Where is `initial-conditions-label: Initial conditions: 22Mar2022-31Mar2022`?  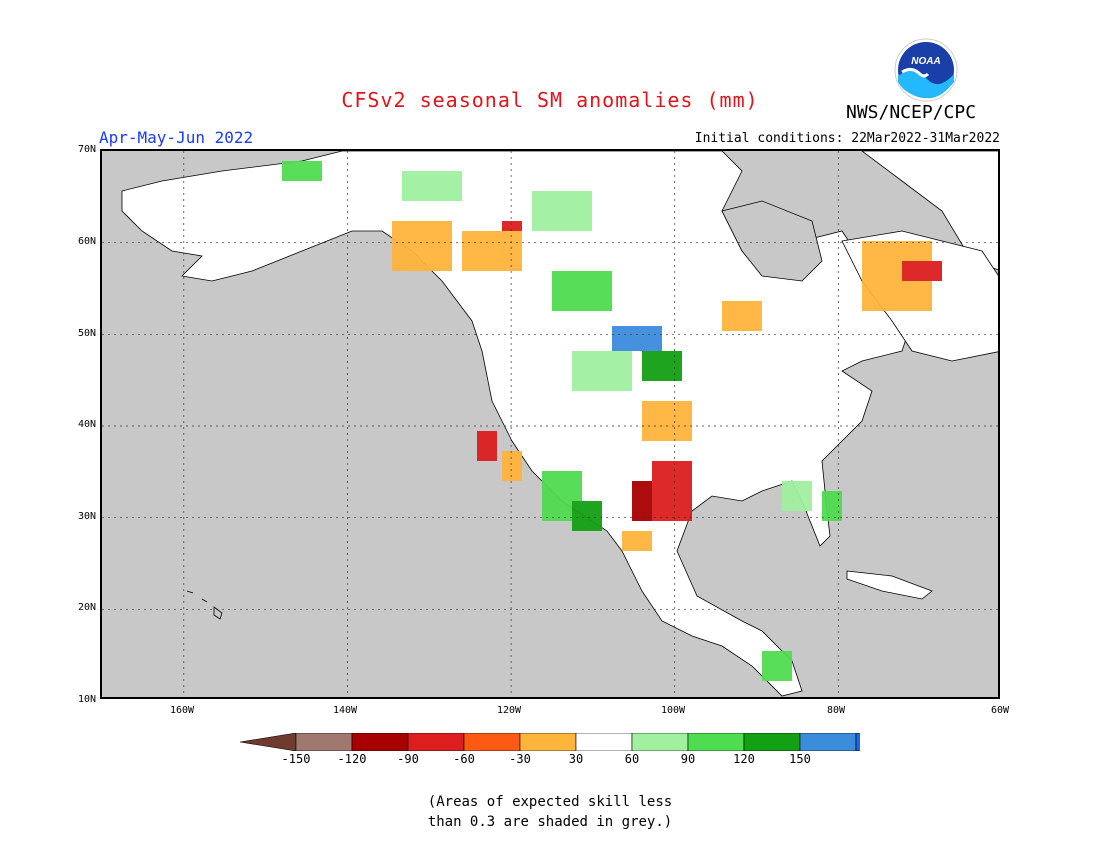 initial-conditions-label: Initial conditions: 22Mar2022-31Mar2022 is located at coordinates (847, 138).